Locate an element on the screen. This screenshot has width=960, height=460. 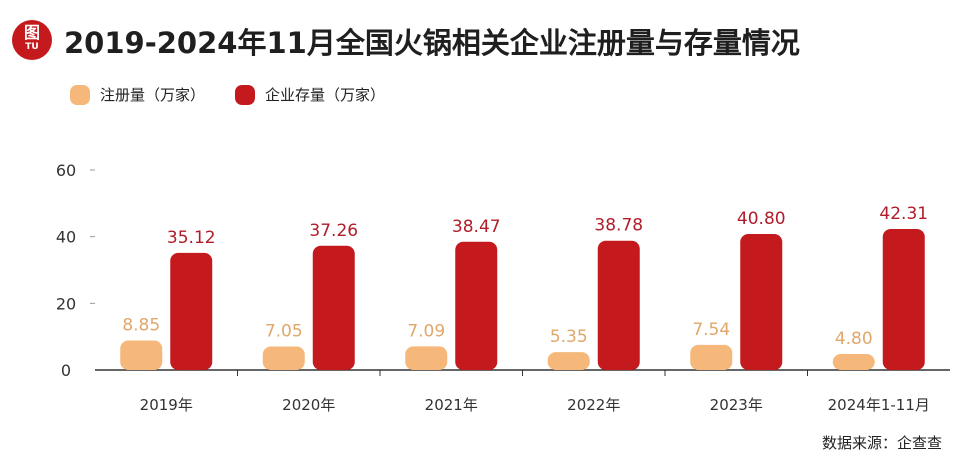
logo-sub-text: TU is located at coordinates (32, 47).